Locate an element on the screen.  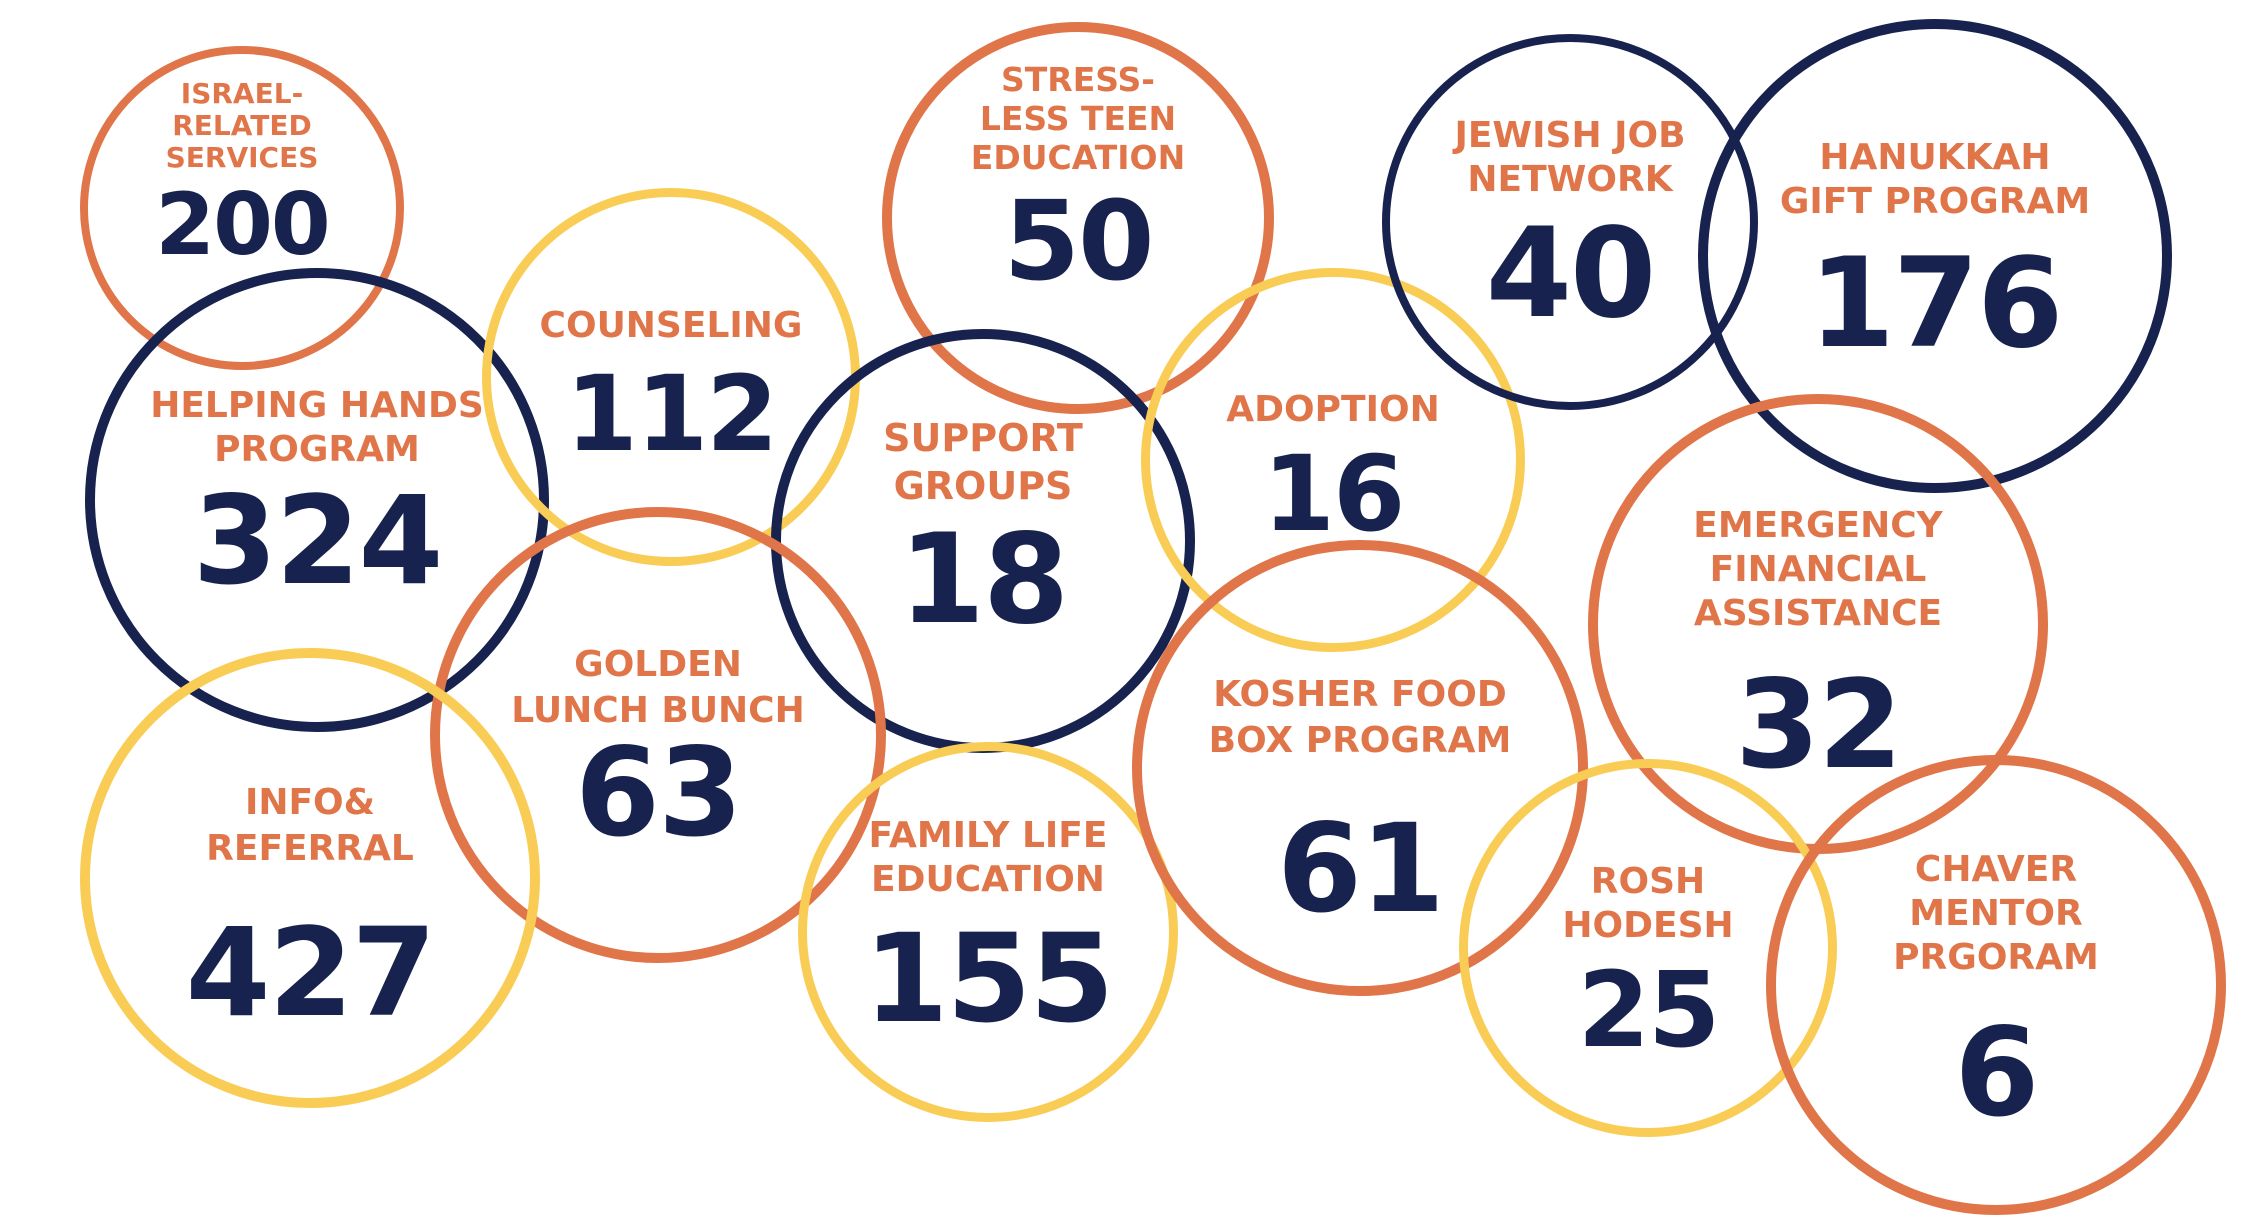
program-count-jobnet: 40 is located at coordinates (1571, 274).